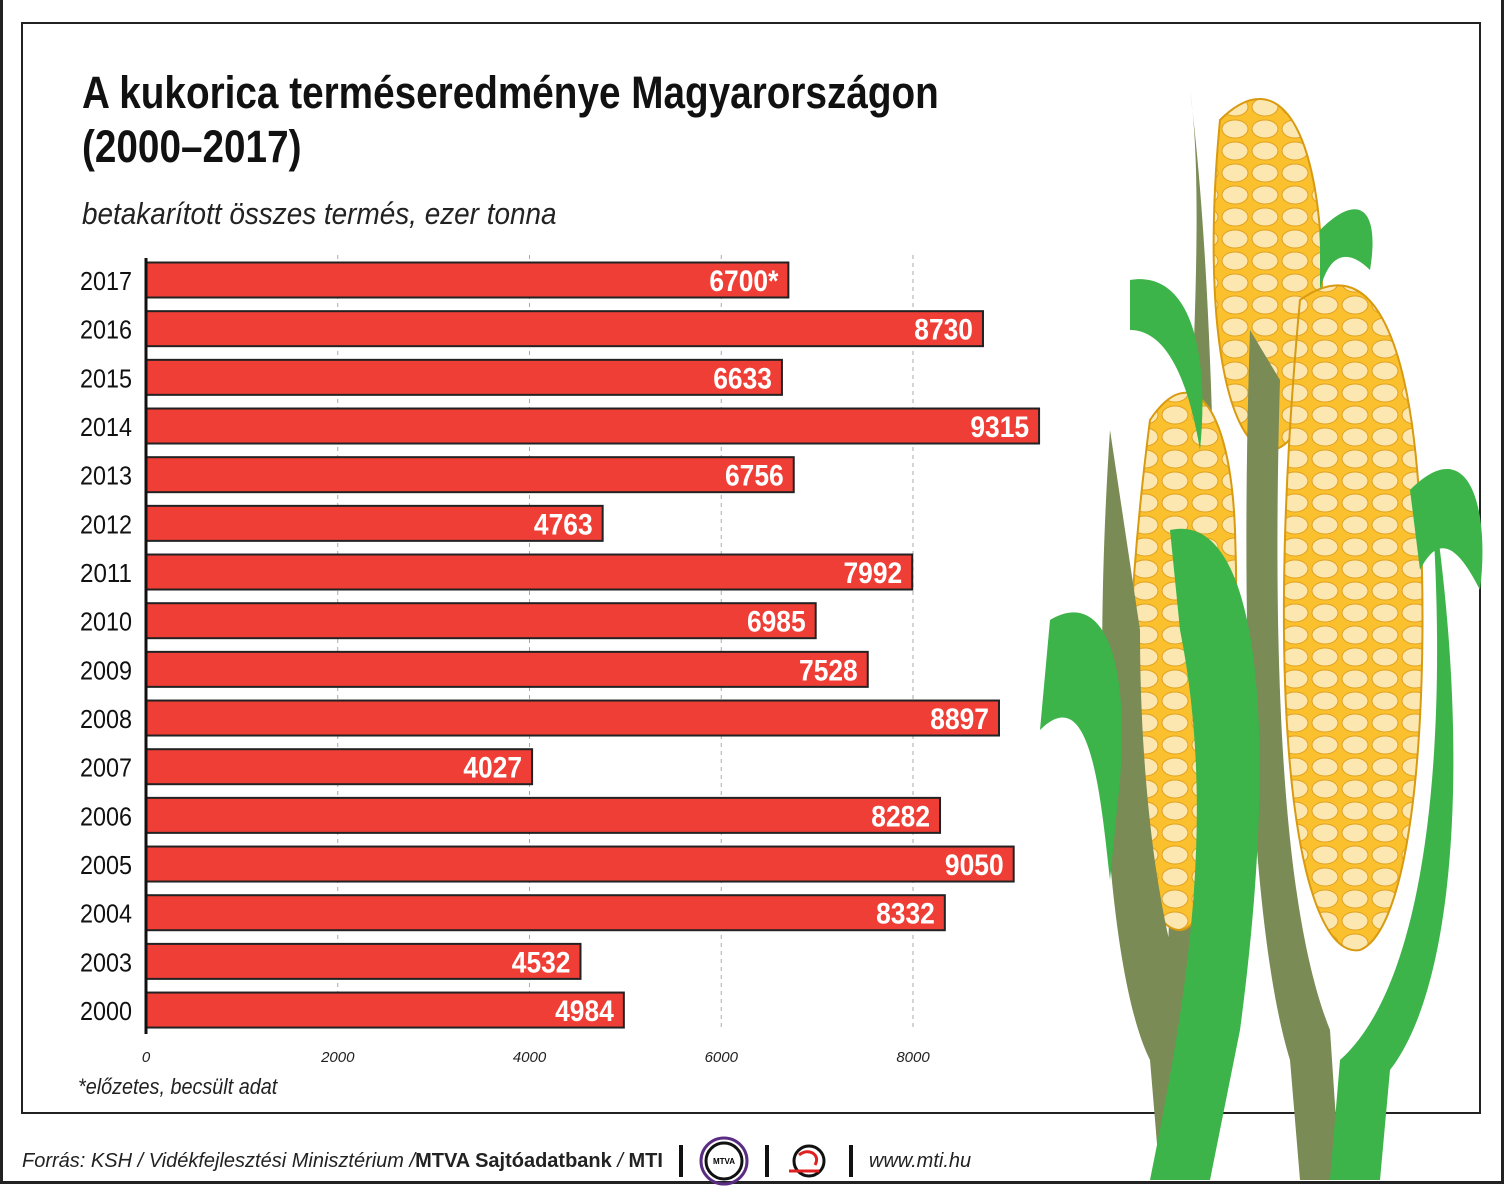 The height and width of the screenshot is (1186, 1504). I want to click on y-tick-label: 2007, so click(106, 768).